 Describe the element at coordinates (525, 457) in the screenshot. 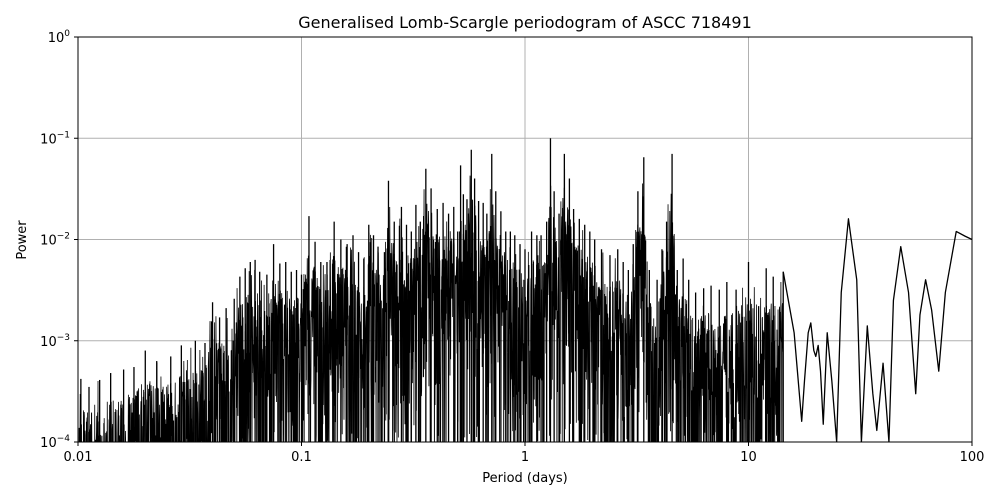

I see `x-tick-label: 1` at that location.